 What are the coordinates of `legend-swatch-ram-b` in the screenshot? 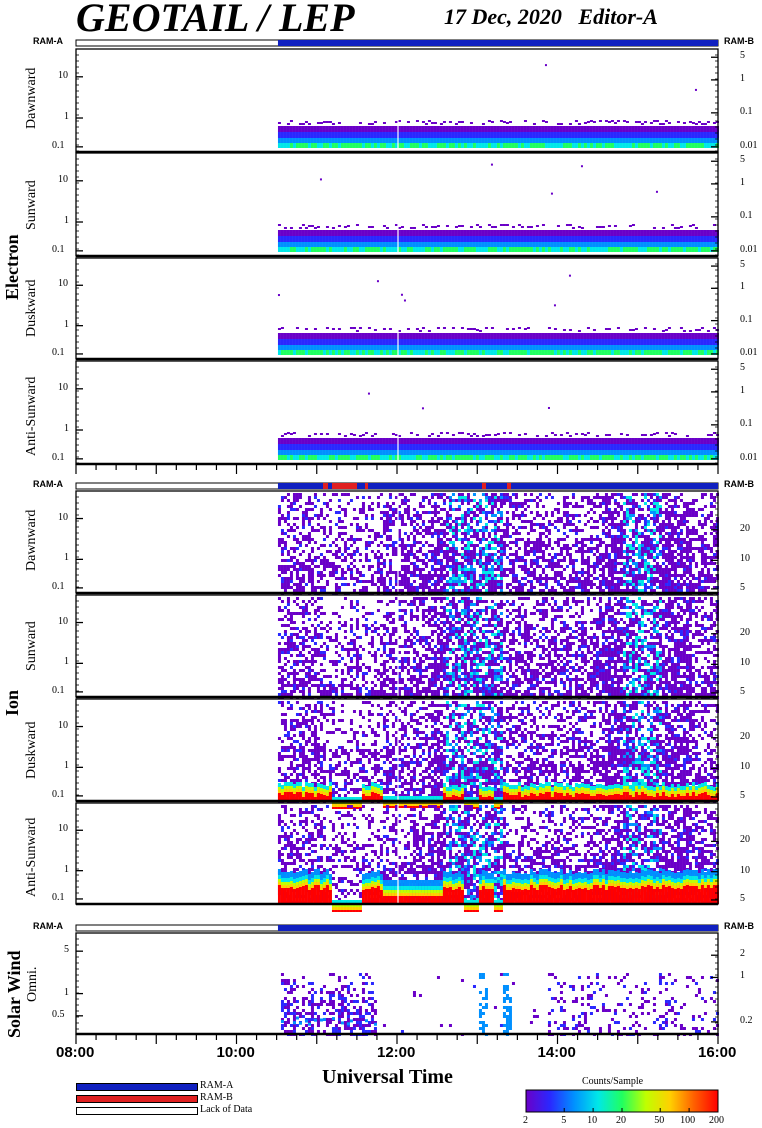 It's located at (137, 1099).